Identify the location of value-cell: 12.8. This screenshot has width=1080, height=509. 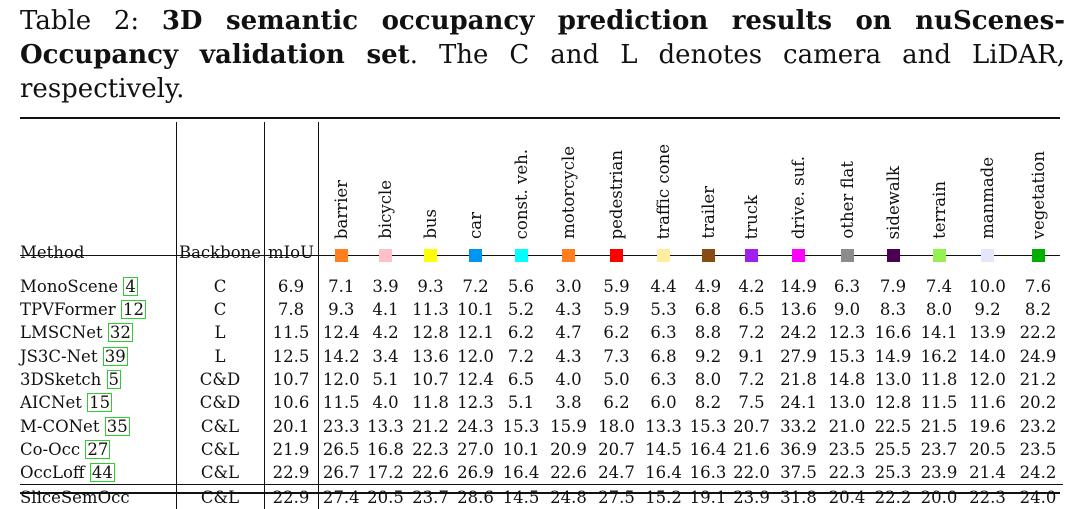
(893, 403).